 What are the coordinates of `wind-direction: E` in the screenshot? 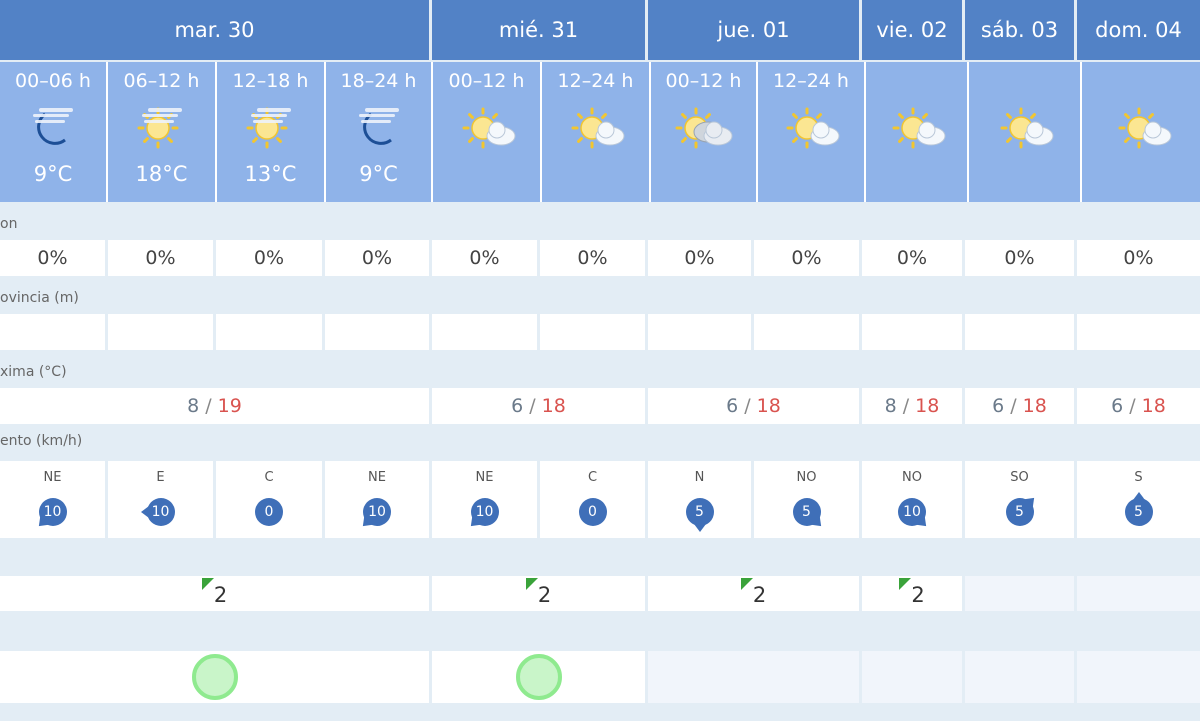 It's located at (160, 477).